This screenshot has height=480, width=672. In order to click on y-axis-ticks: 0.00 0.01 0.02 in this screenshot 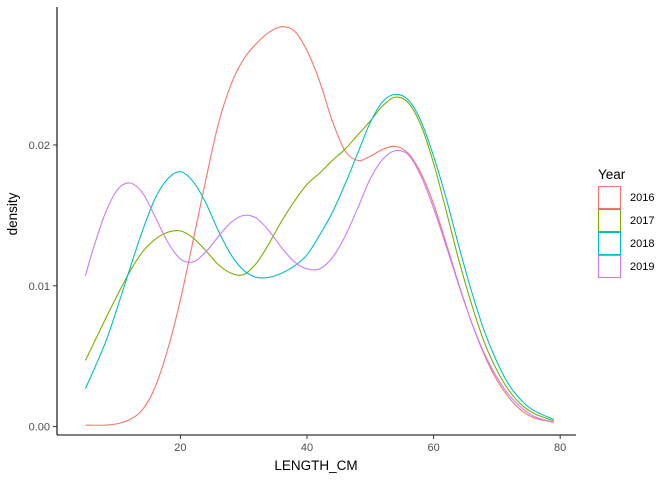, I will do `click(43, 287)`.